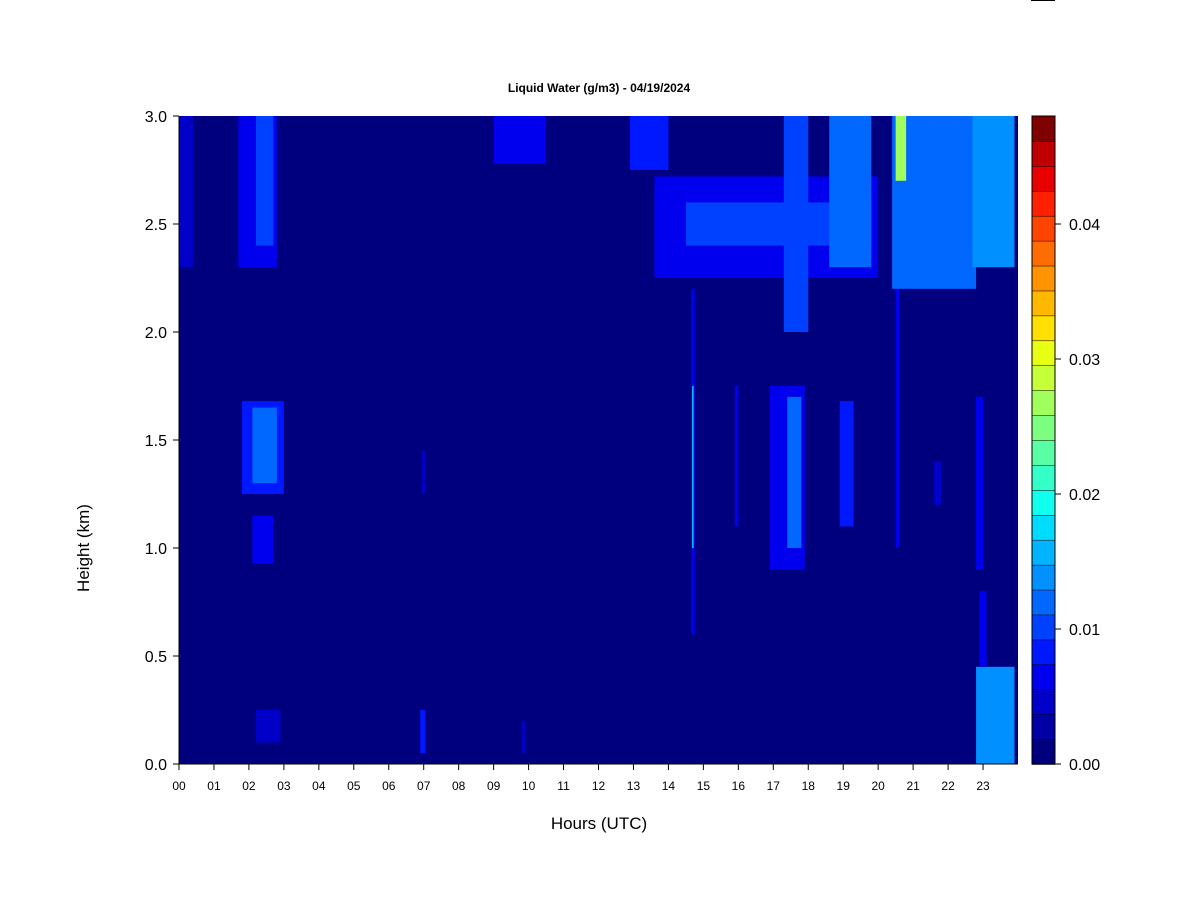  I want to click on y-tick-label: 2.0, so click(156, 333).